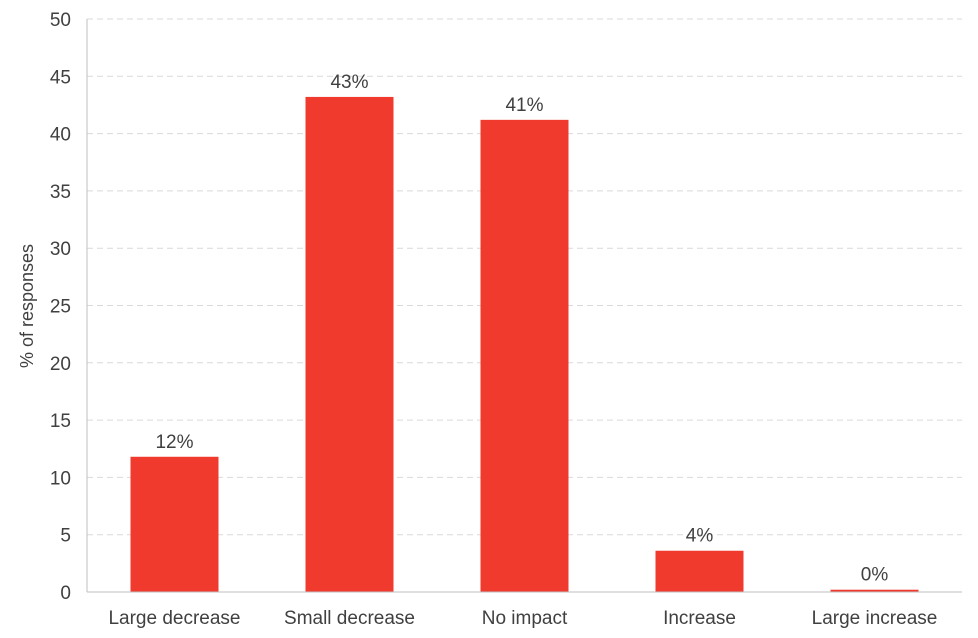 The width and height of the screenshot is (978, 638). What do you see at coordinates (875, 618) in the screenshot?
I see `x-tick-label: Large increase` at bounding box center [875, 618].